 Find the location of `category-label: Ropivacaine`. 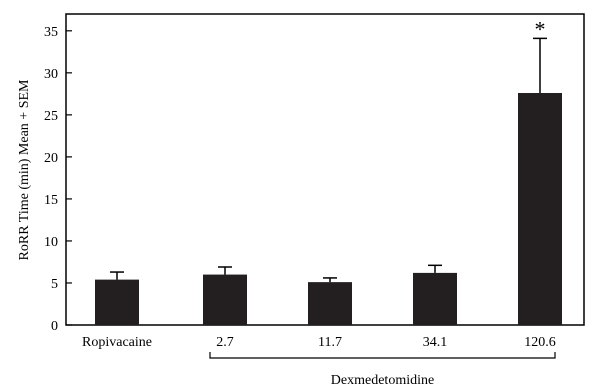

category-label: Ropivacaine is located at coordinates (117, 342).